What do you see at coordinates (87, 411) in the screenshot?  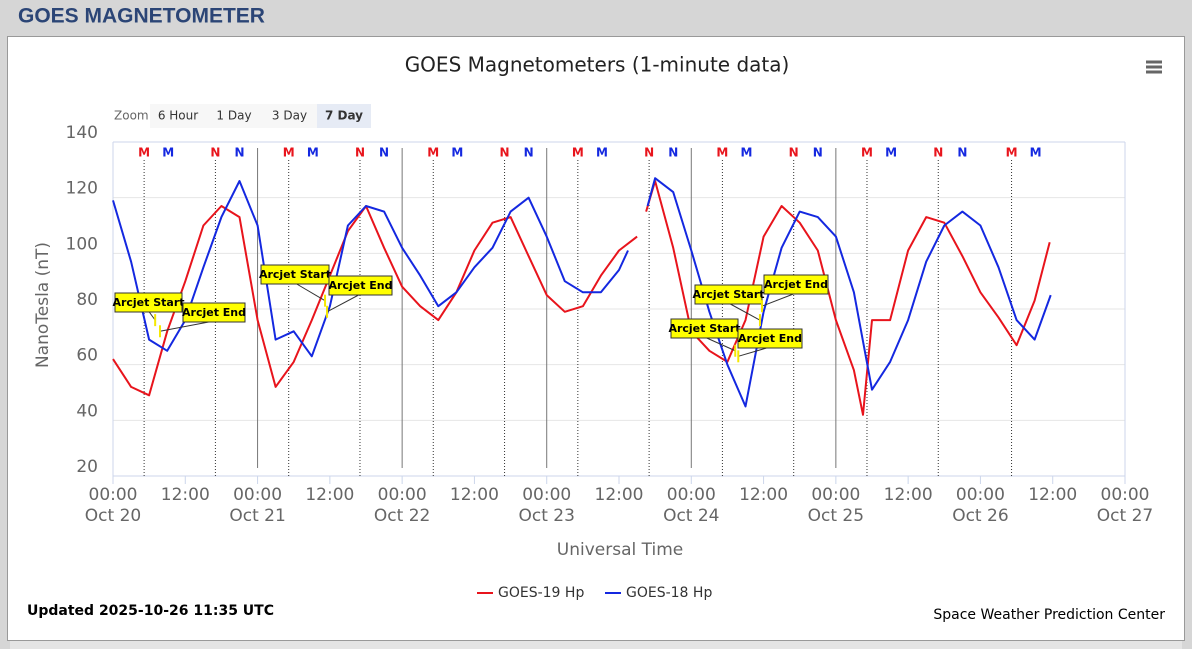 I see `y-tick-label: 40` at bounding box center [87, 411].